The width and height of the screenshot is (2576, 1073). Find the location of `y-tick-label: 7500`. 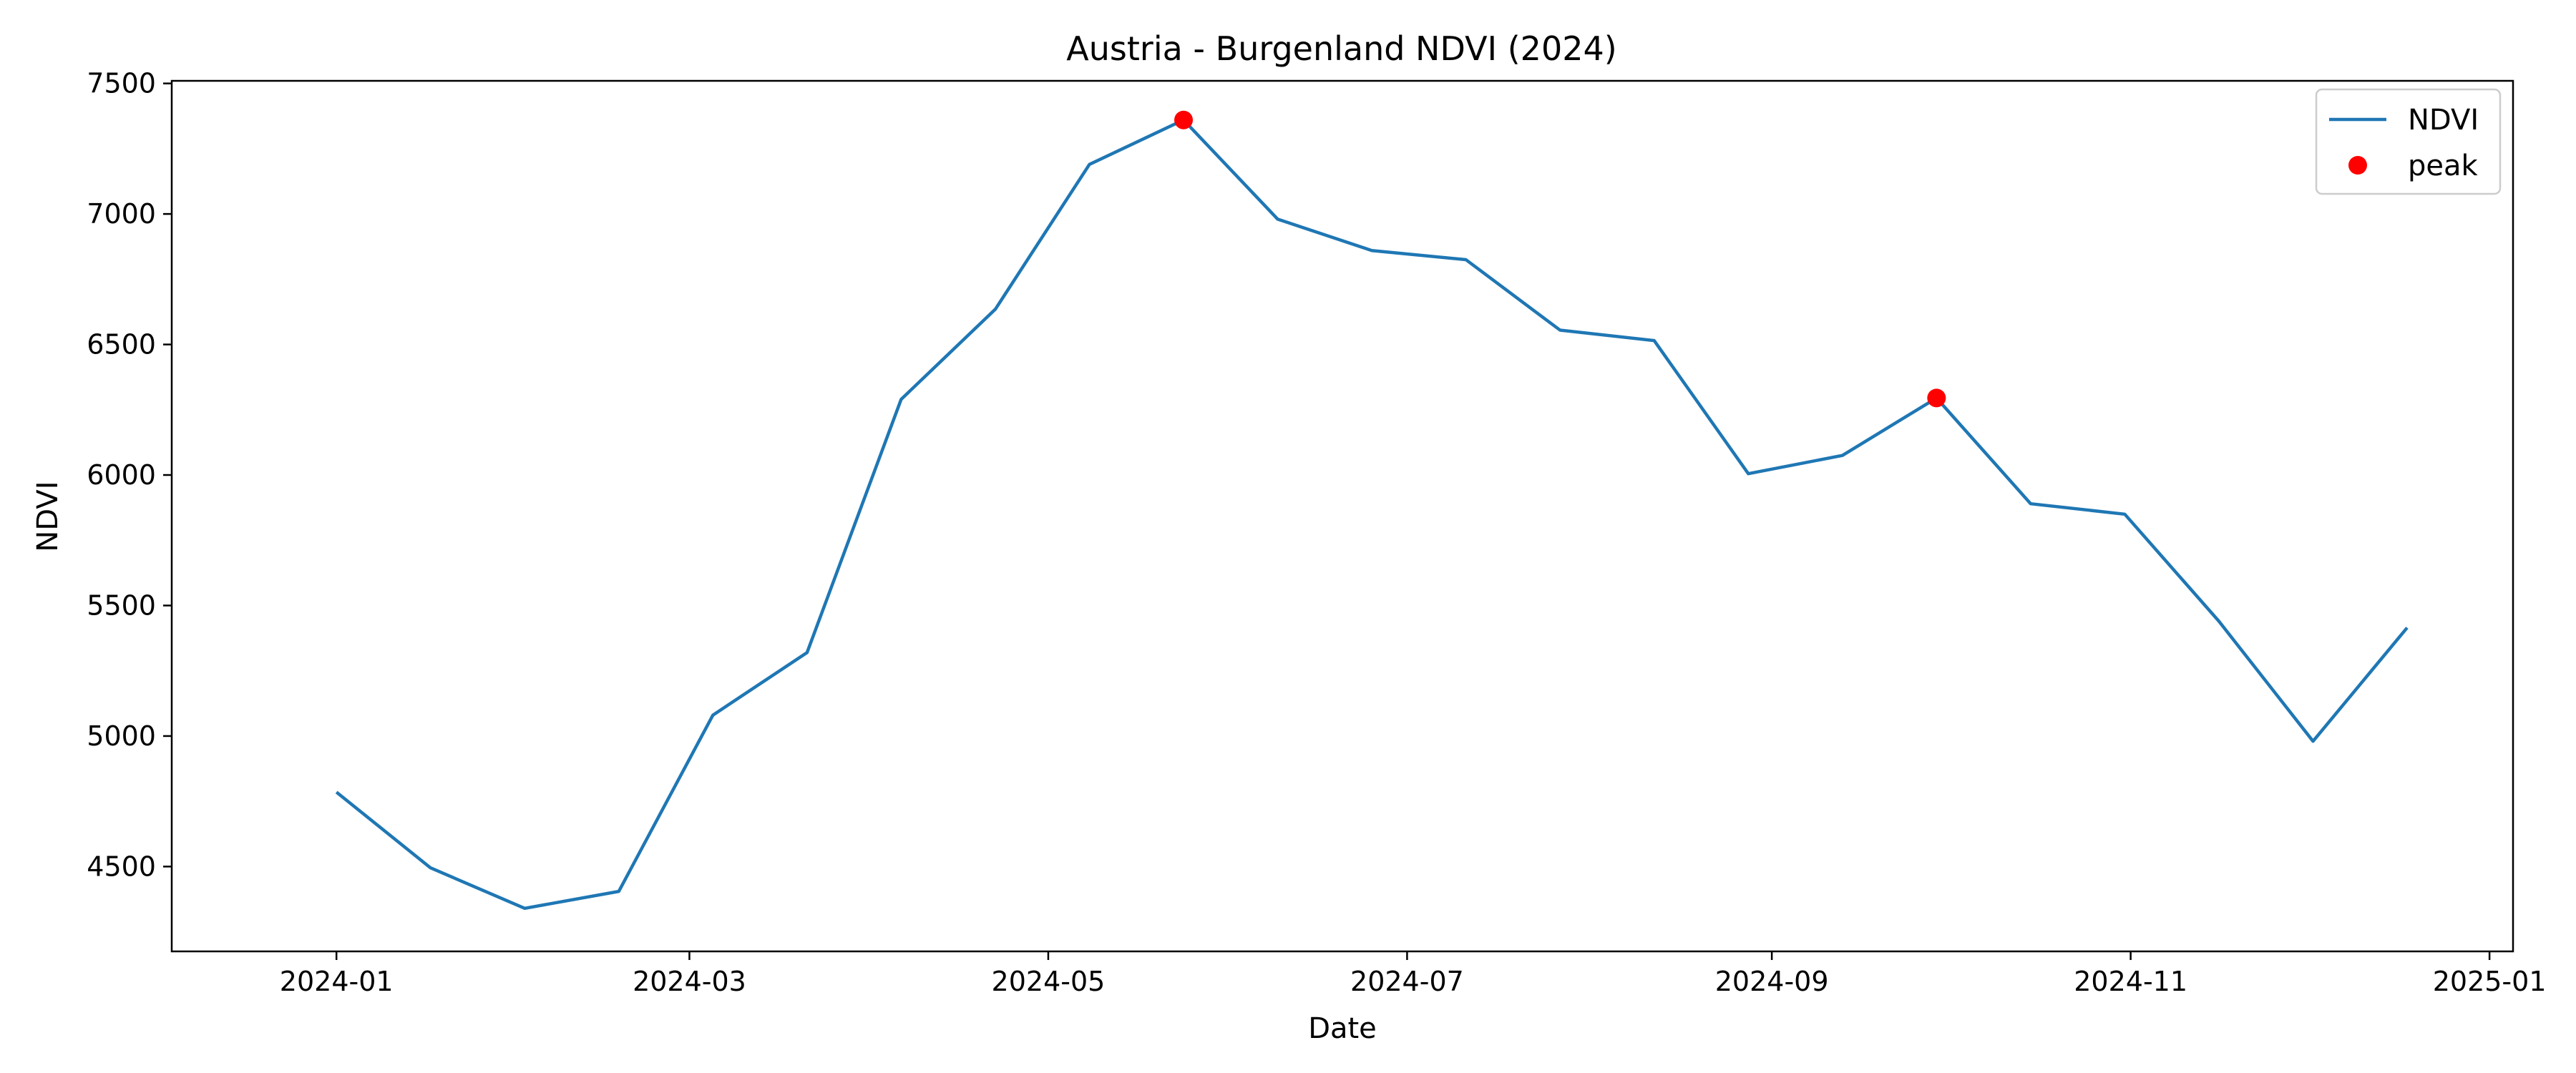

y-tick-label: 7500 is located at coordinates (122, 84).